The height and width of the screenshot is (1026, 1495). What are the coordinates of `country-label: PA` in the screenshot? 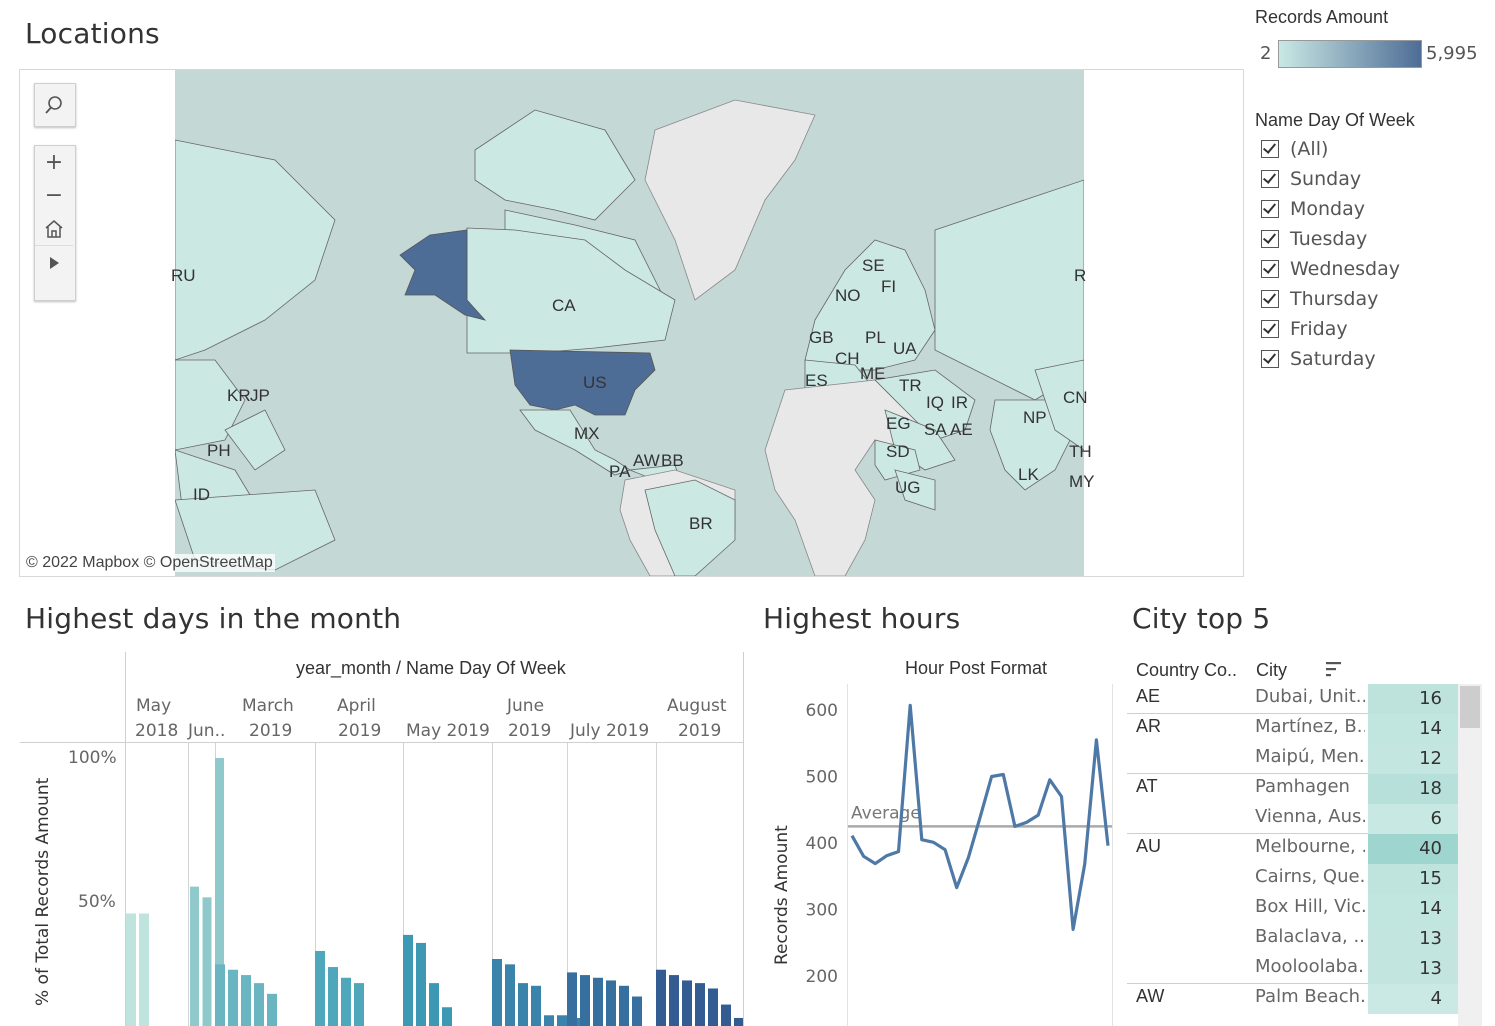 It's located at (620, 471).